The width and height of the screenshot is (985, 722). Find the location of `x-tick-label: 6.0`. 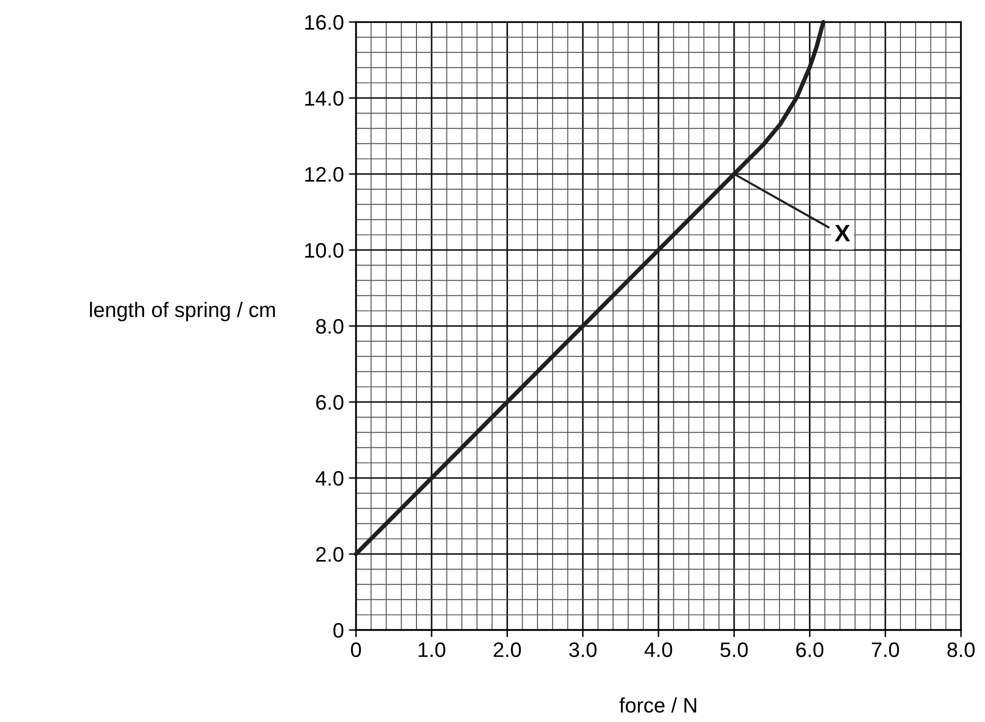

x-tick-label: 6.0 is located at coordinates (810, 650).